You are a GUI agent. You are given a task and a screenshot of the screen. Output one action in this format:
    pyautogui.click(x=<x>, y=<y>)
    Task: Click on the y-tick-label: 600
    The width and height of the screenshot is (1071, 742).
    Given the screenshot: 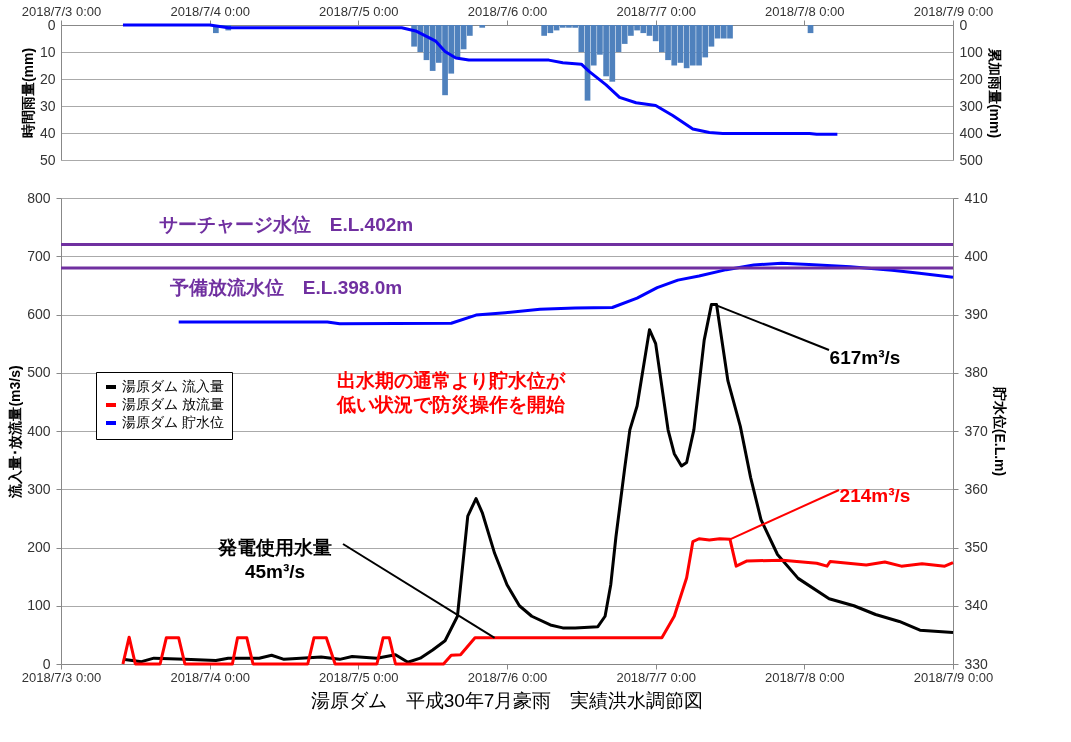 What is the action you would take?
    pyautogui.click(x=39, y=314)
    